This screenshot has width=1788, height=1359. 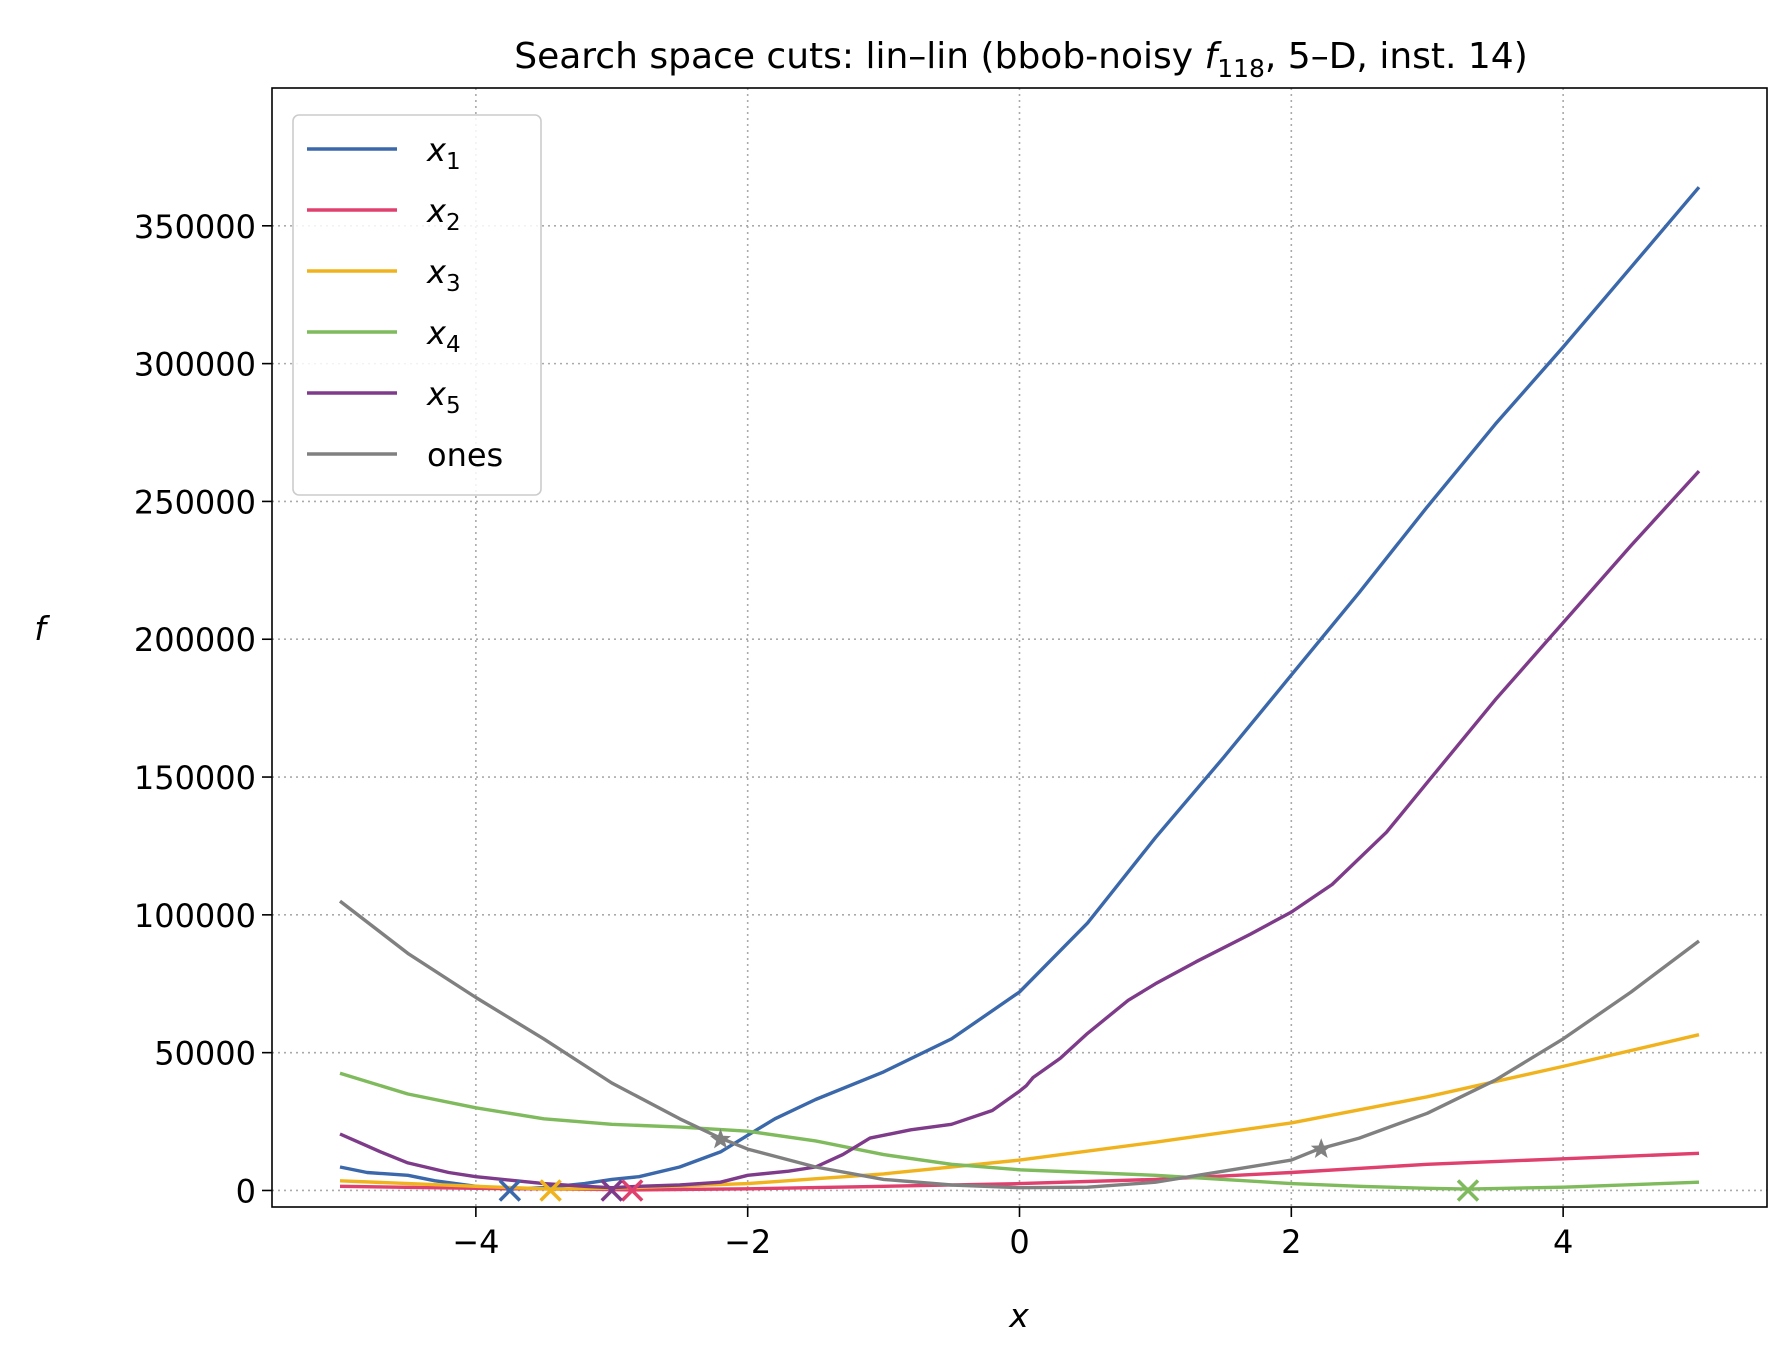 What do you see at coordinates (475, 1242) in the screenshot?
I see `x-tick-label: −4` at bounding box center [475, 1242].